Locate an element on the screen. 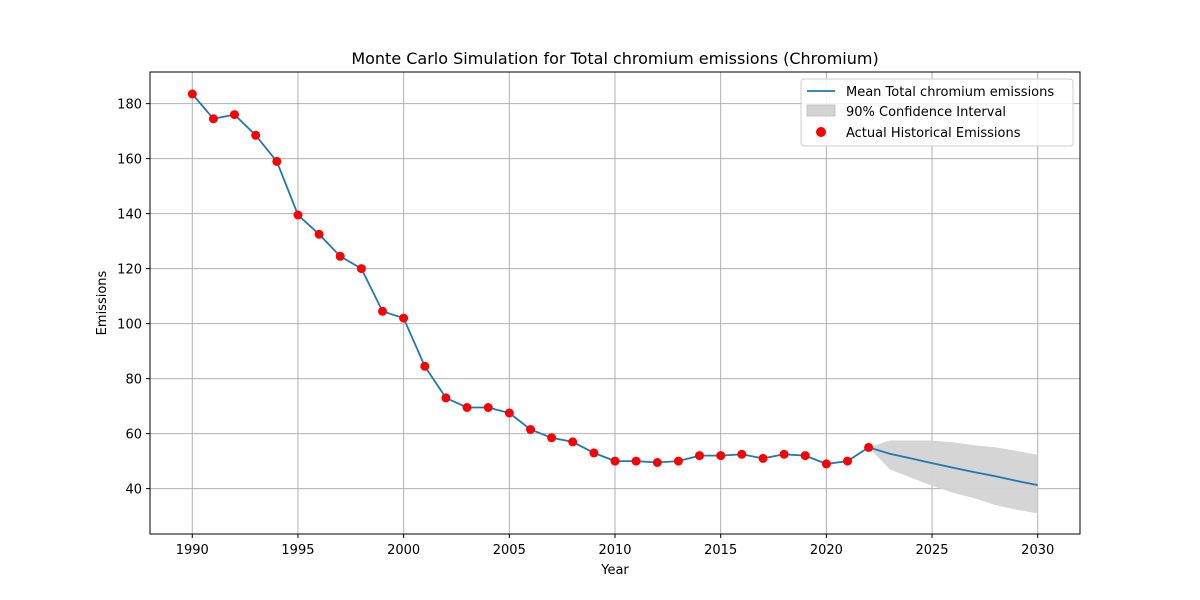 This screenshot has width=1200, height=600. y-tick-label: 40 is located at coordinates (133, 490).